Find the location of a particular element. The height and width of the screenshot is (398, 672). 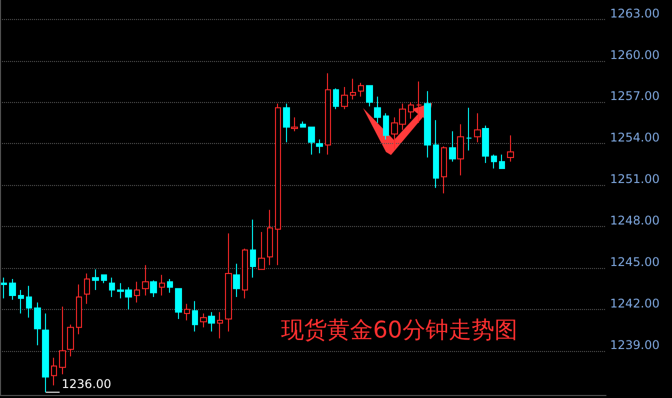

y-tick-label: 1260.00 is located at coordinates (635, 55).